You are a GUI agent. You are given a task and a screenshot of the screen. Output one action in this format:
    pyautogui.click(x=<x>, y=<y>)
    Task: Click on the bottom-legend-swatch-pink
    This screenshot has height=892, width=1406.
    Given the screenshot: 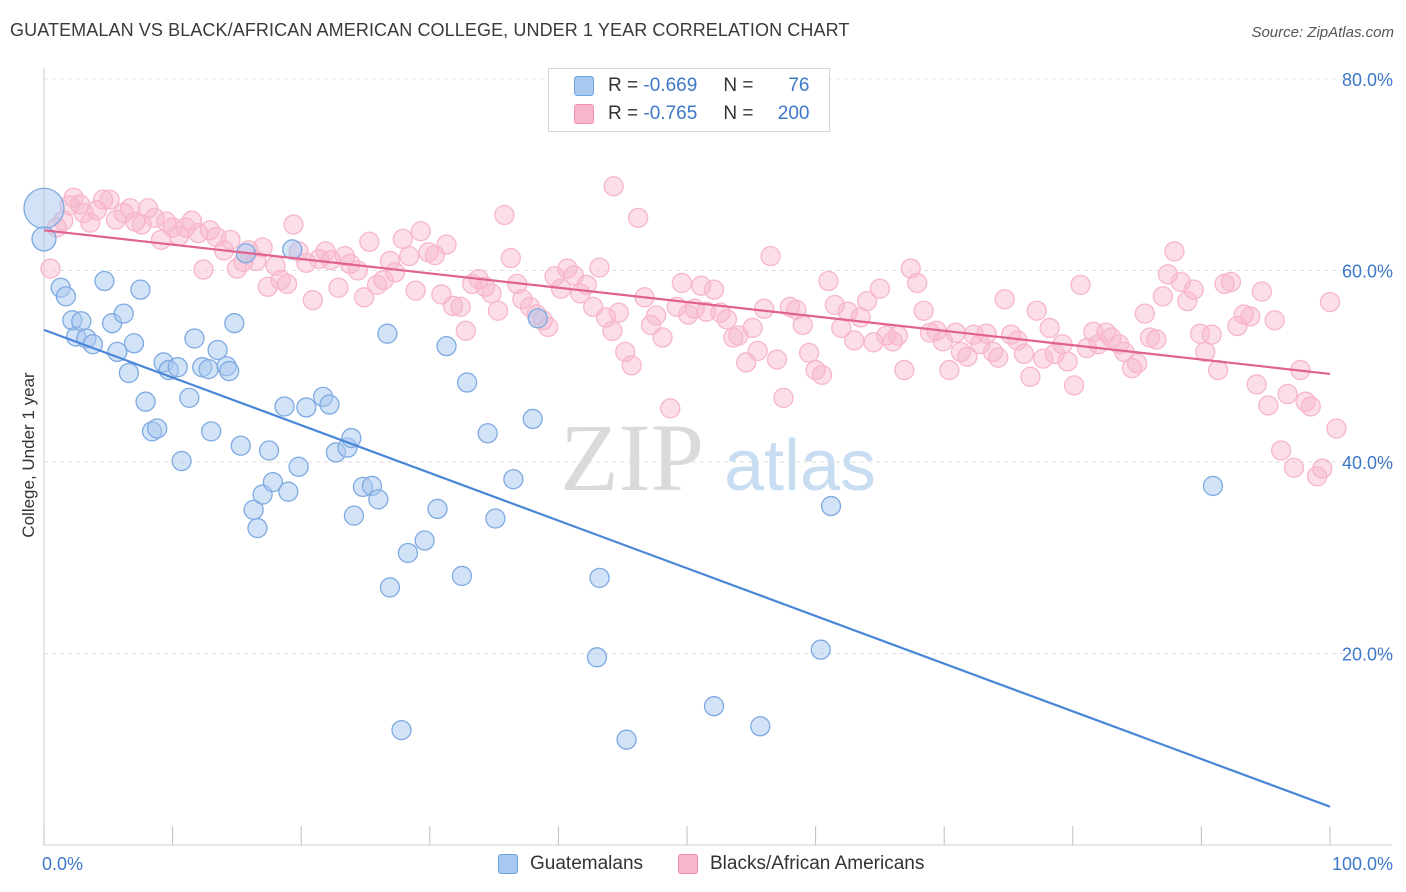 What is the action you would take?
    pyautogui.click(x=688, y=864)
    